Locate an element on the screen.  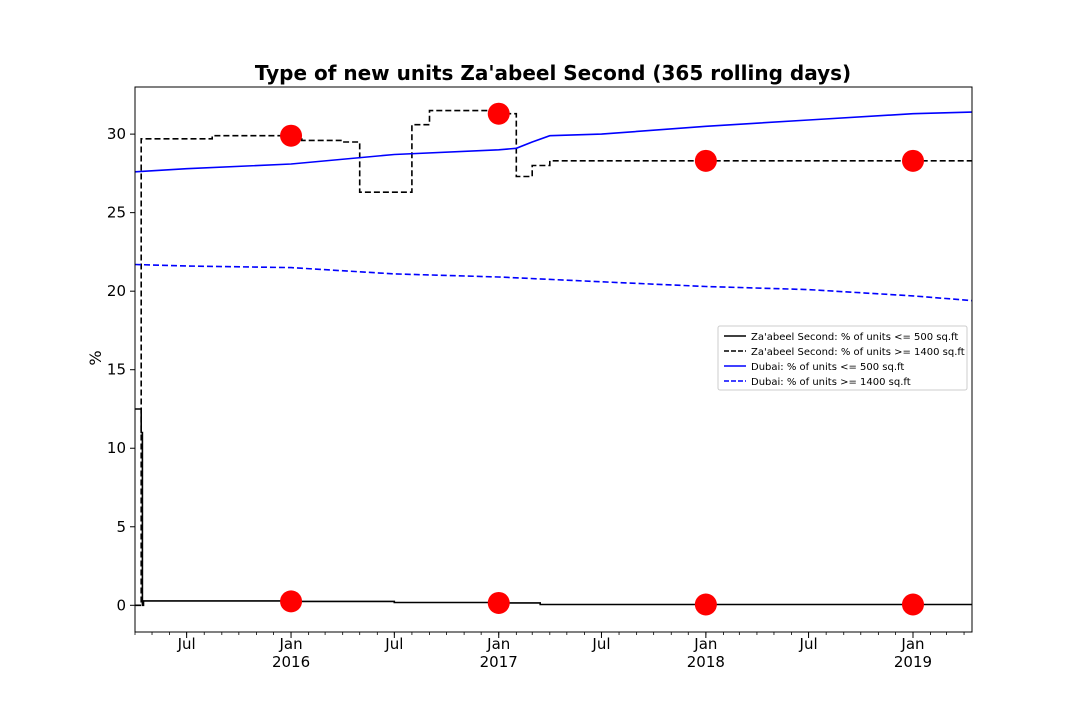
legend-label-4: Dubai: % of units >= 1400 sq.ft is located at coordinates (831, 382).